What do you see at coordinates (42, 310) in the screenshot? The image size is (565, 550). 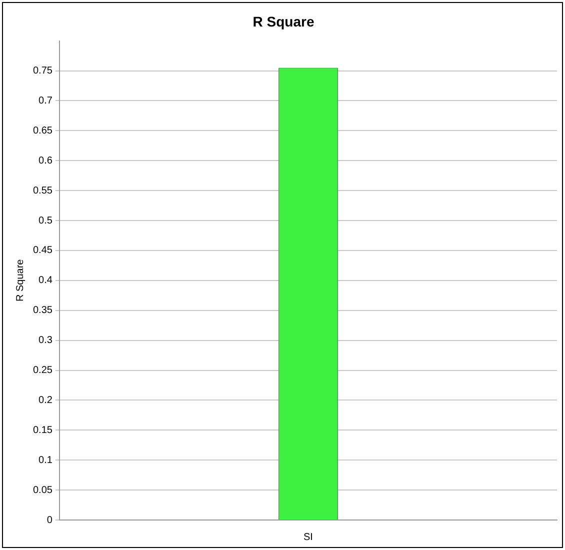 I see `y-tick-label: 0.35` at bounding box center [42, 310].